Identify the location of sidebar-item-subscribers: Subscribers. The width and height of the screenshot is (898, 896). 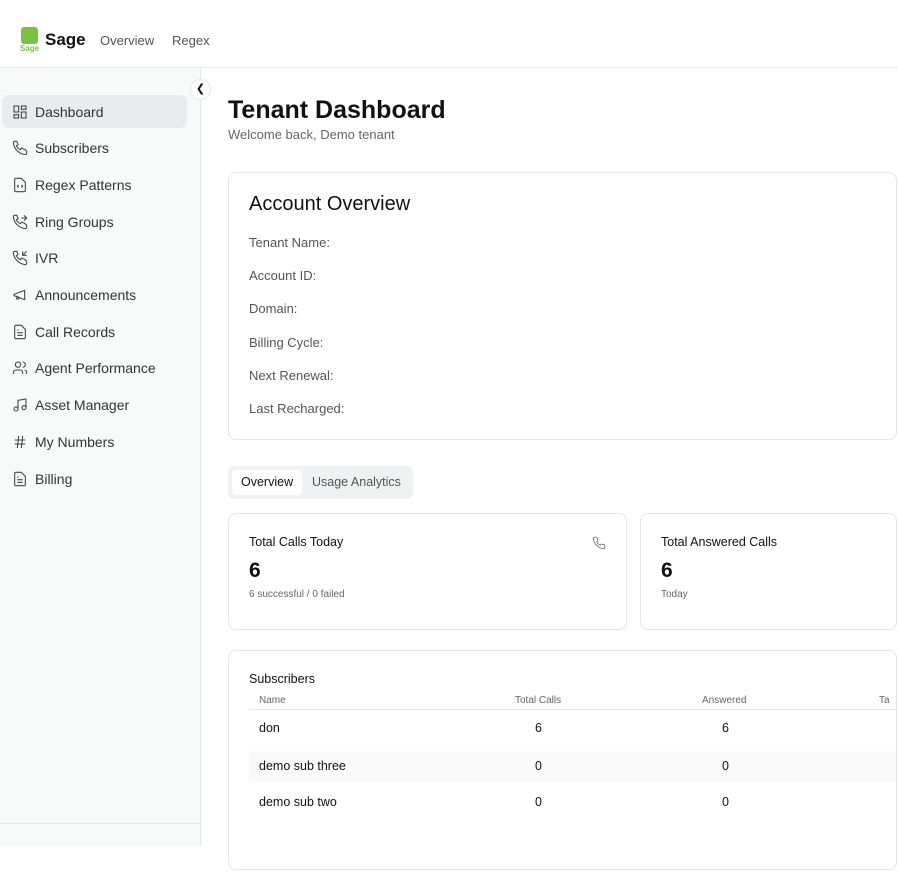
(94, 148).